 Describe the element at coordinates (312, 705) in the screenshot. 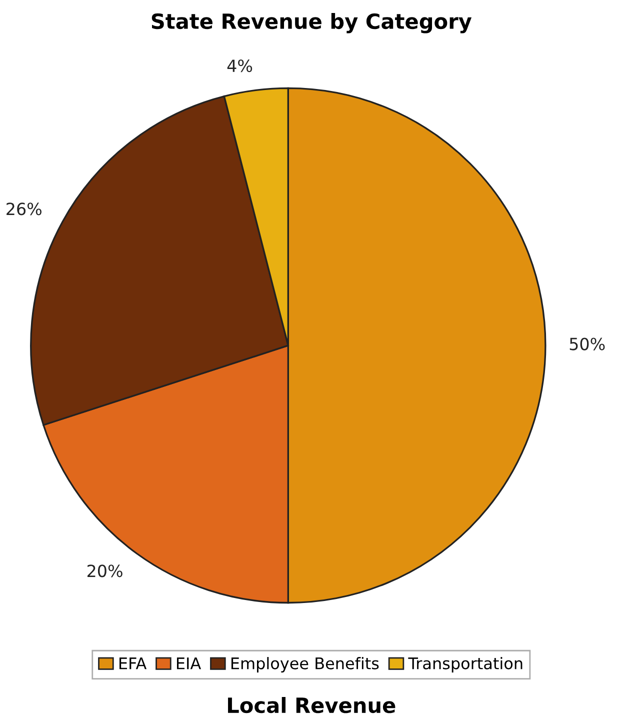

I see `text: Local Revenue` at that location.